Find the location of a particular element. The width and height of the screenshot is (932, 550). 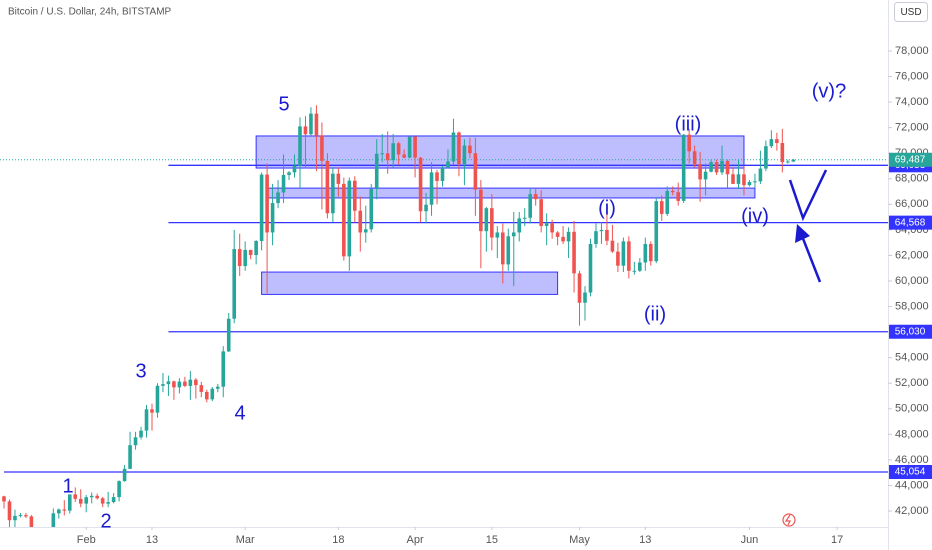

wave-label: (i) is located at coordinates (607, 208).